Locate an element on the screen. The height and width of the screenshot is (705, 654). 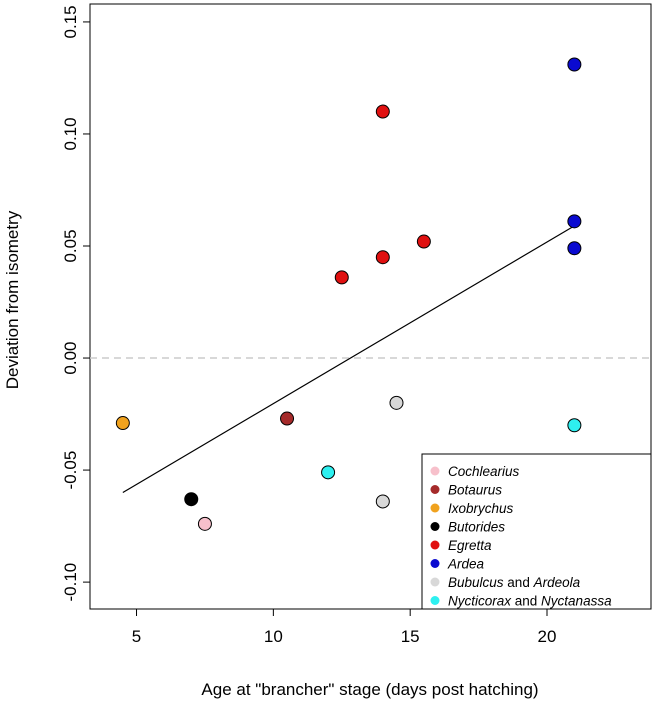
x-axis: 5 10 15 20 is located at coordinates (344, 627).